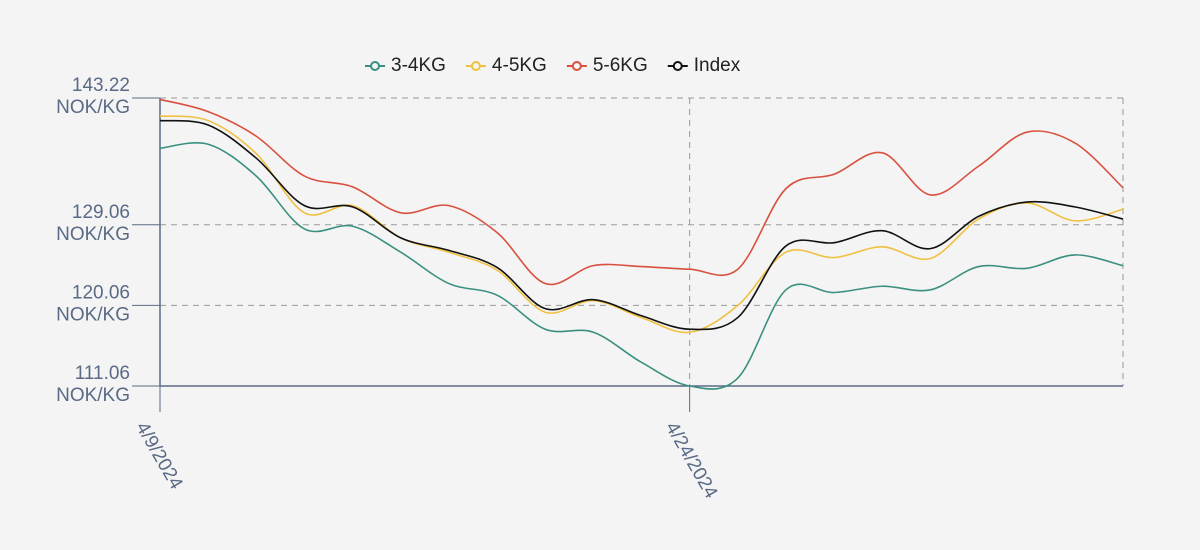 The height and width of the screenshot is (550, 1200). Describe the element at coordinates (93, 223) in the screenshot. I see `y-tick-label: 129.06 NOK/KG` at that location.